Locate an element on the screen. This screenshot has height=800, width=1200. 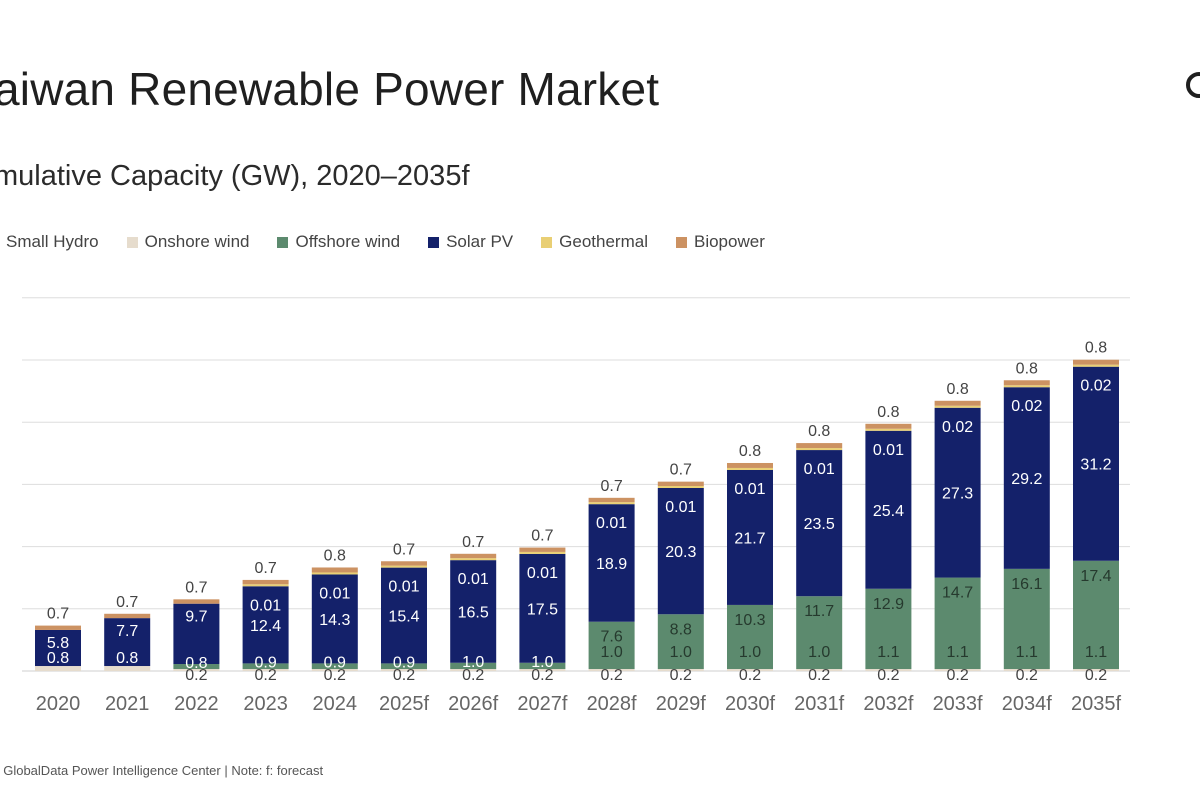
data-label-solar-pv: 25.4 is located at coordinates (888, 511).